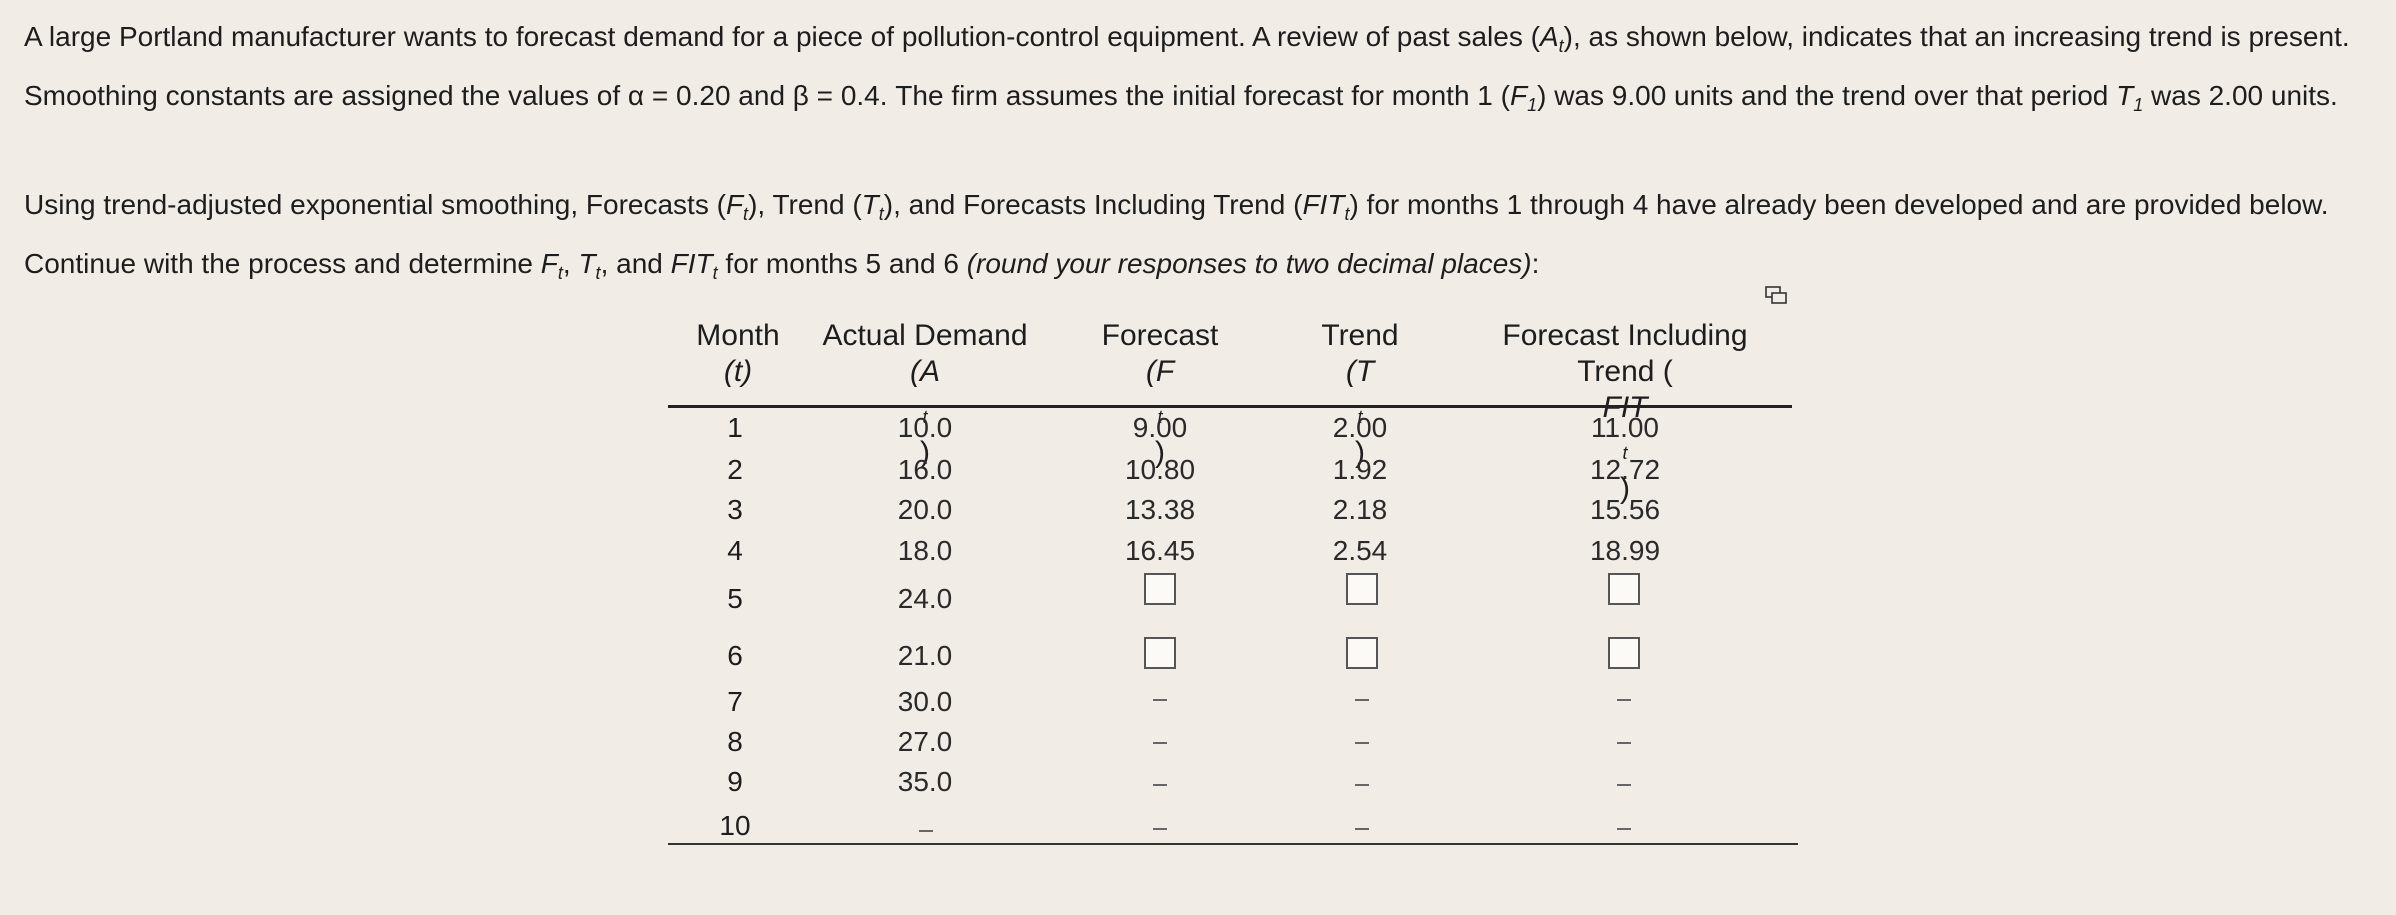 The width and height of the screenshot is (2396, 915). What do you see at coordinates (1160, 469) in the screenshot?
I see `forecast-2: 10.80` at bounding box center [1160, 469].